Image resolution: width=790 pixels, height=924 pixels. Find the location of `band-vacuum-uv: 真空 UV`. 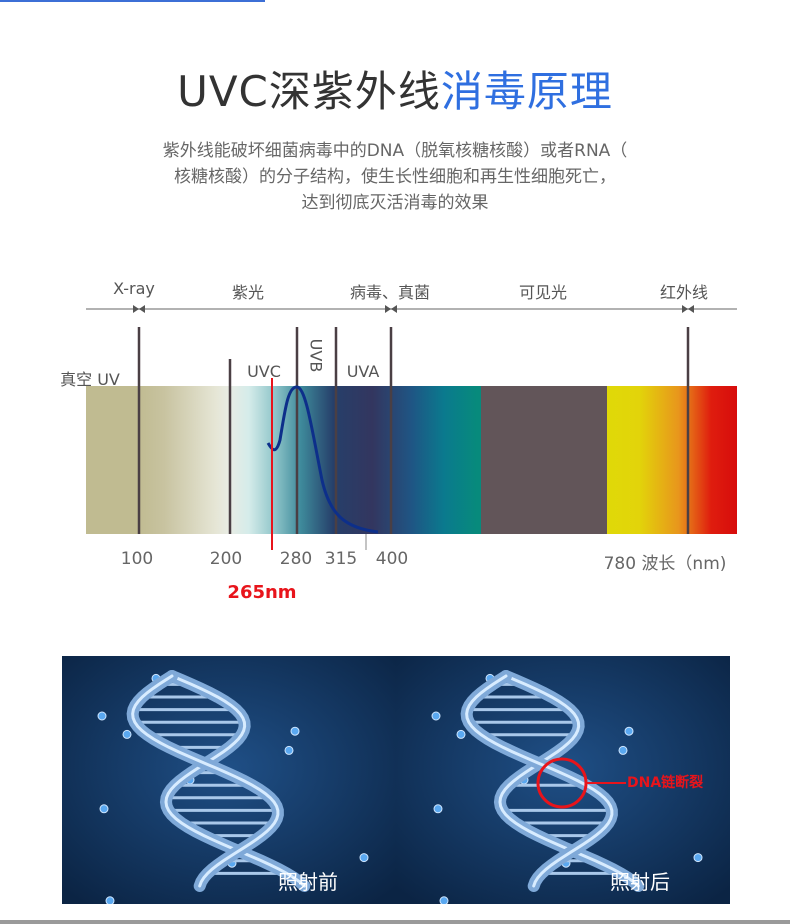

band-vacuum-uv: 真空 UV is located at coordinates (90, 379).